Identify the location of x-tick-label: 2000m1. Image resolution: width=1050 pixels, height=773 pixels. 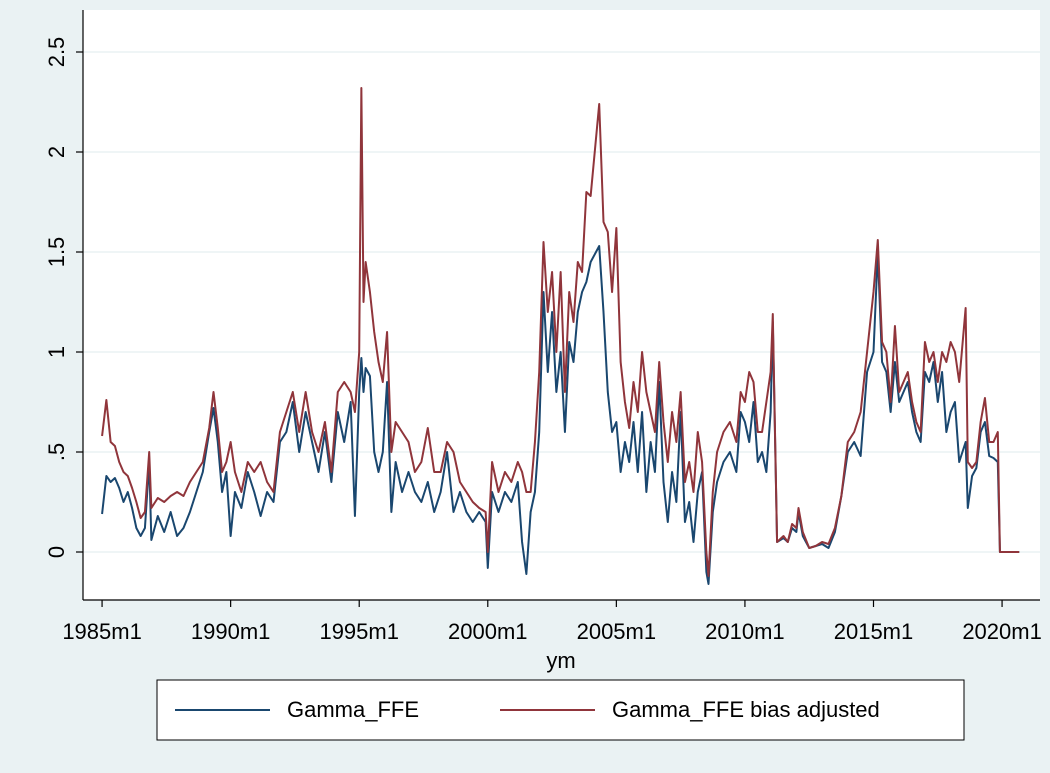
(488, 631).